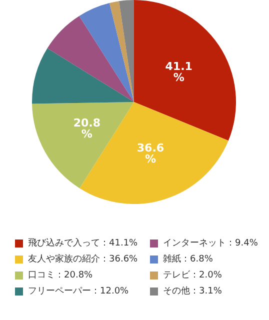 This screenshot has width=269, height=320. What do you see at coordinates (192, 291) in the screenshot?
I see `legend-label: その他：3.1%` at bounding box center [192, 291].